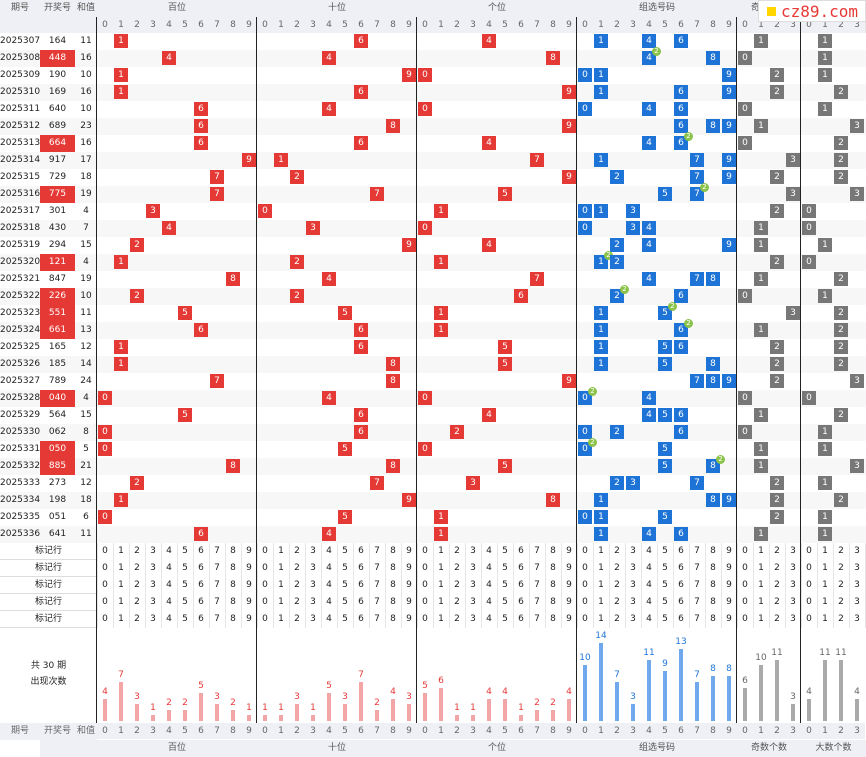 This screenshot has width=866, height=757. What do you see at coordinates (57, 16) in the screenshot?
I see `header-draw: 开奖号` at bounding box center [57, 16].